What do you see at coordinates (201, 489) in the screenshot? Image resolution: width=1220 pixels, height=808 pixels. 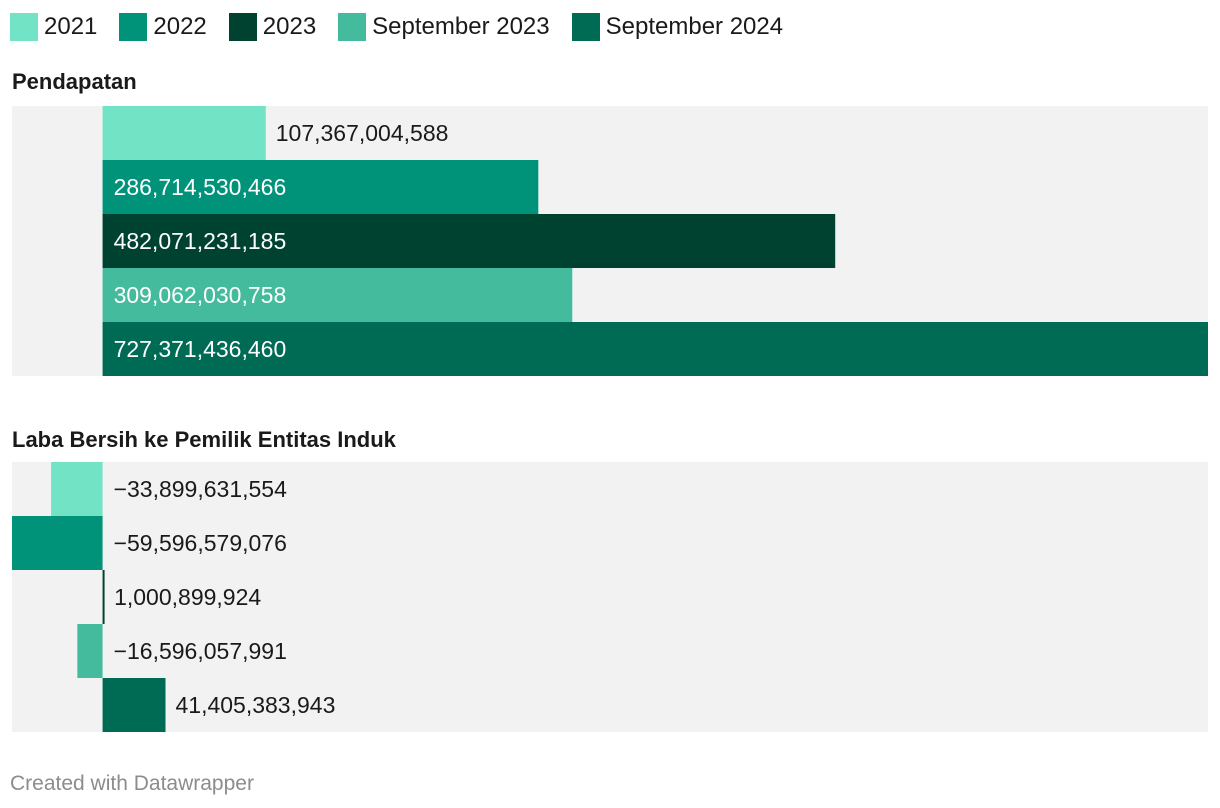 I see `data-label: −33,899,631,554` at bounding box center [201, 489].